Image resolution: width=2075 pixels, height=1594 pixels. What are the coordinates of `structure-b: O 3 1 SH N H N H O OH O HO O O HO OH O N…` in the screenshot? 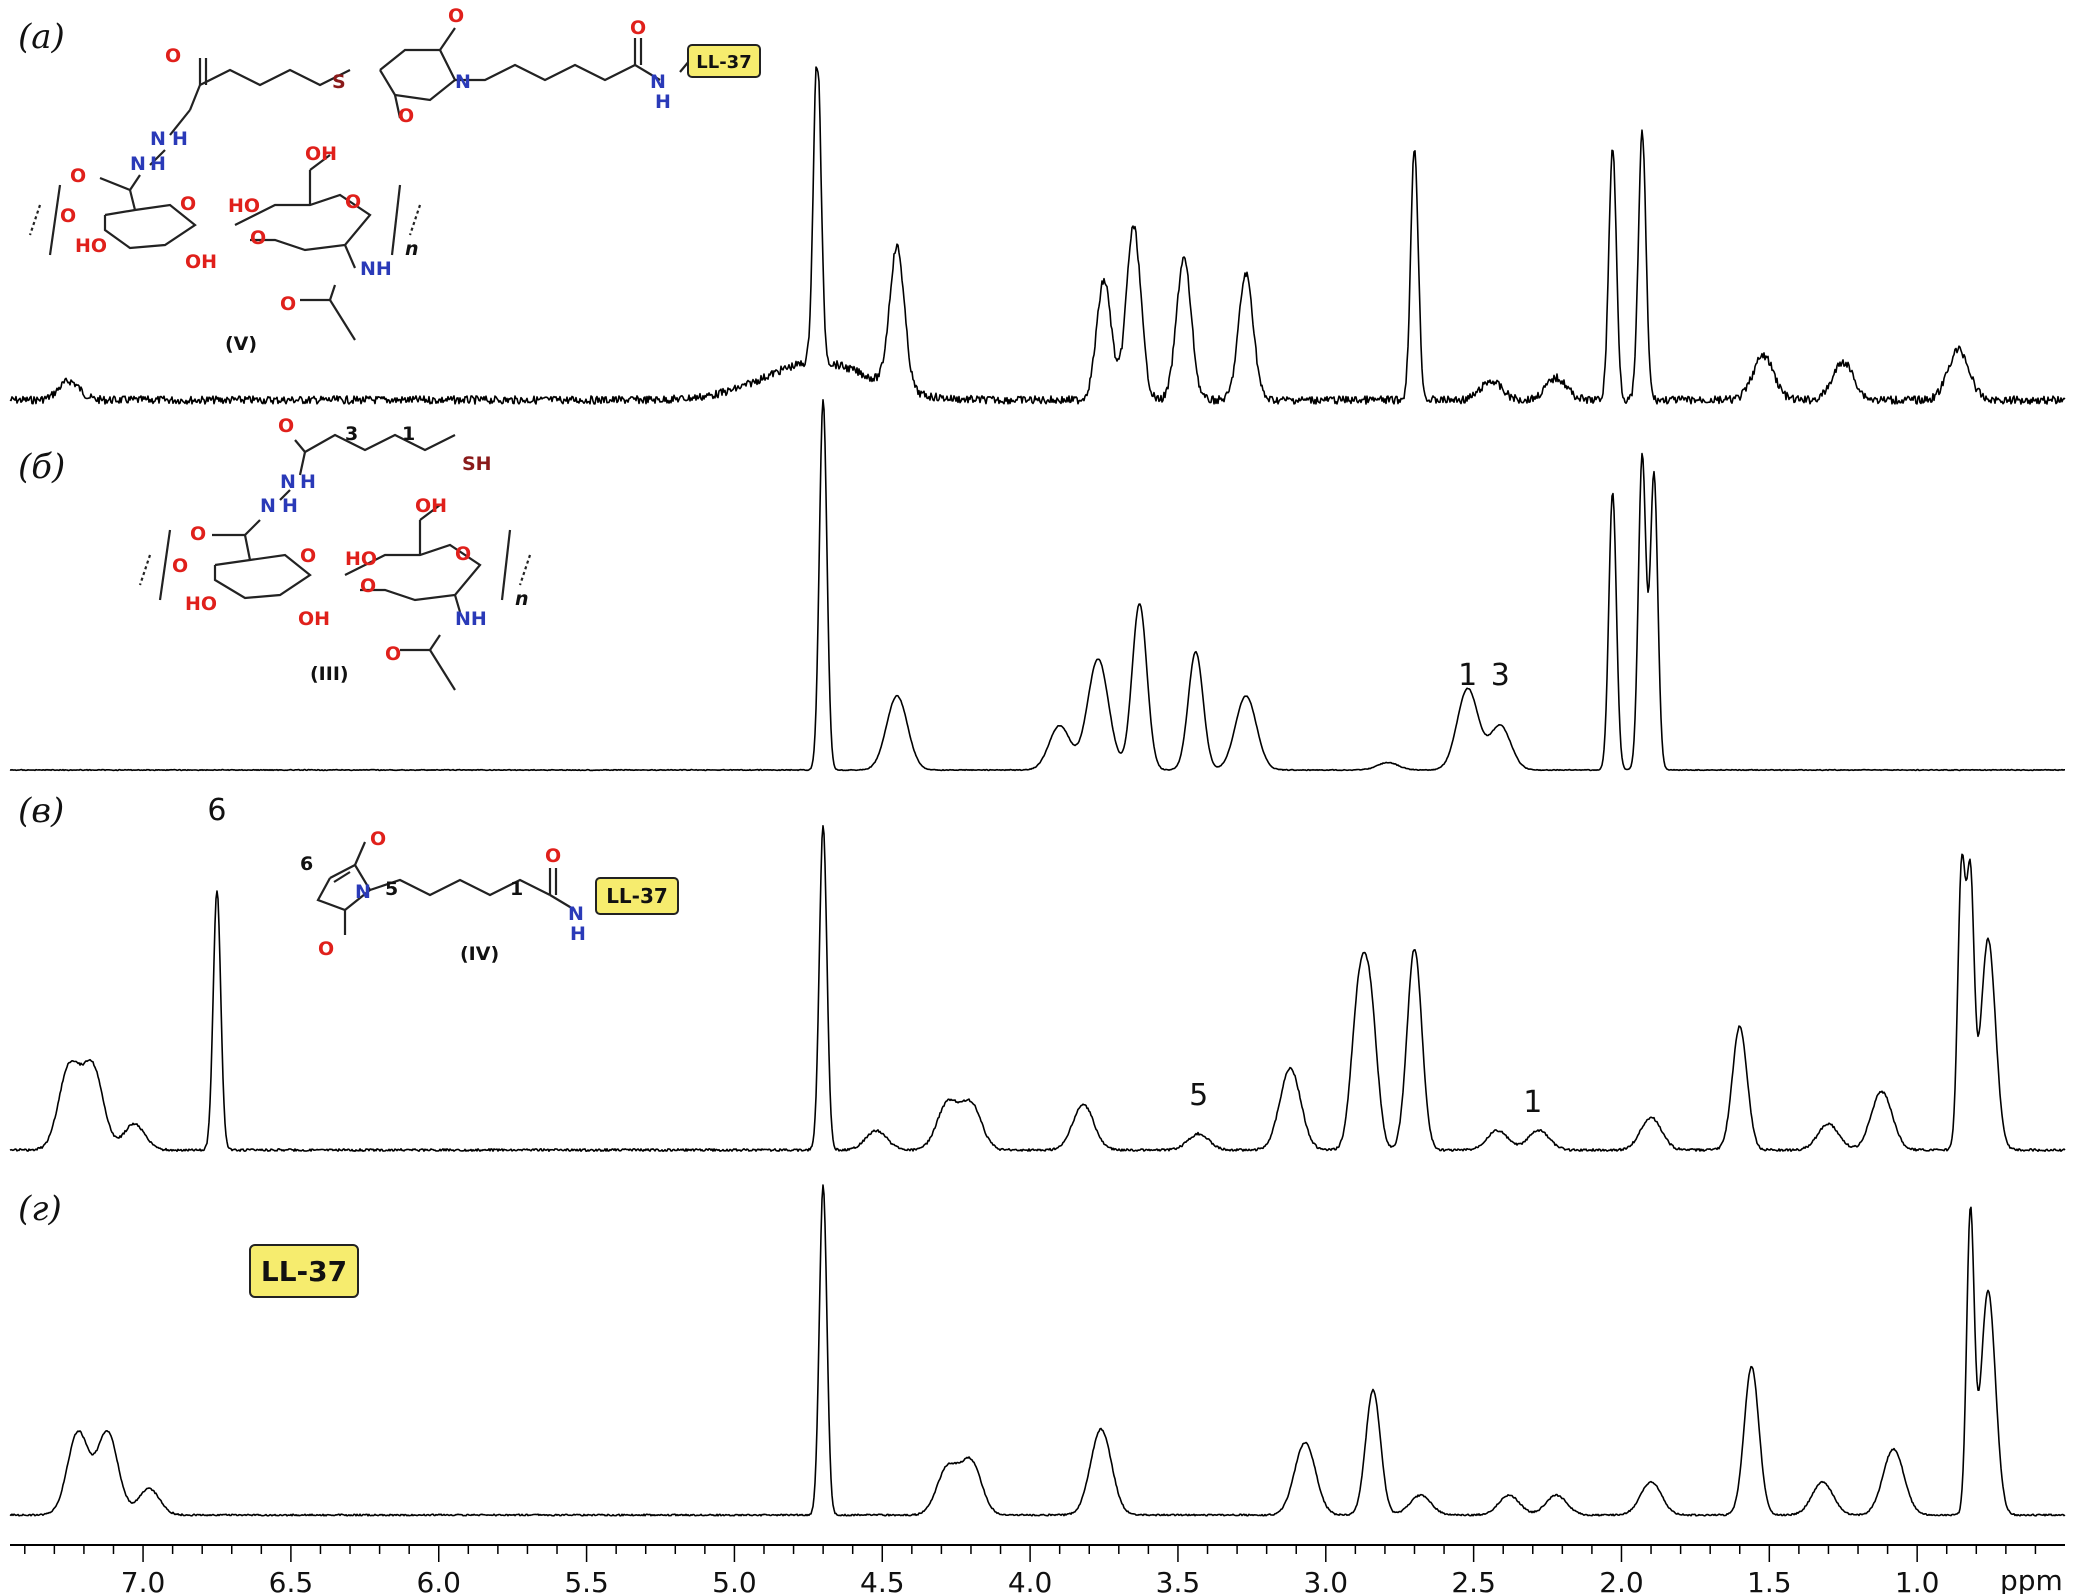 It's located at (335, 553).